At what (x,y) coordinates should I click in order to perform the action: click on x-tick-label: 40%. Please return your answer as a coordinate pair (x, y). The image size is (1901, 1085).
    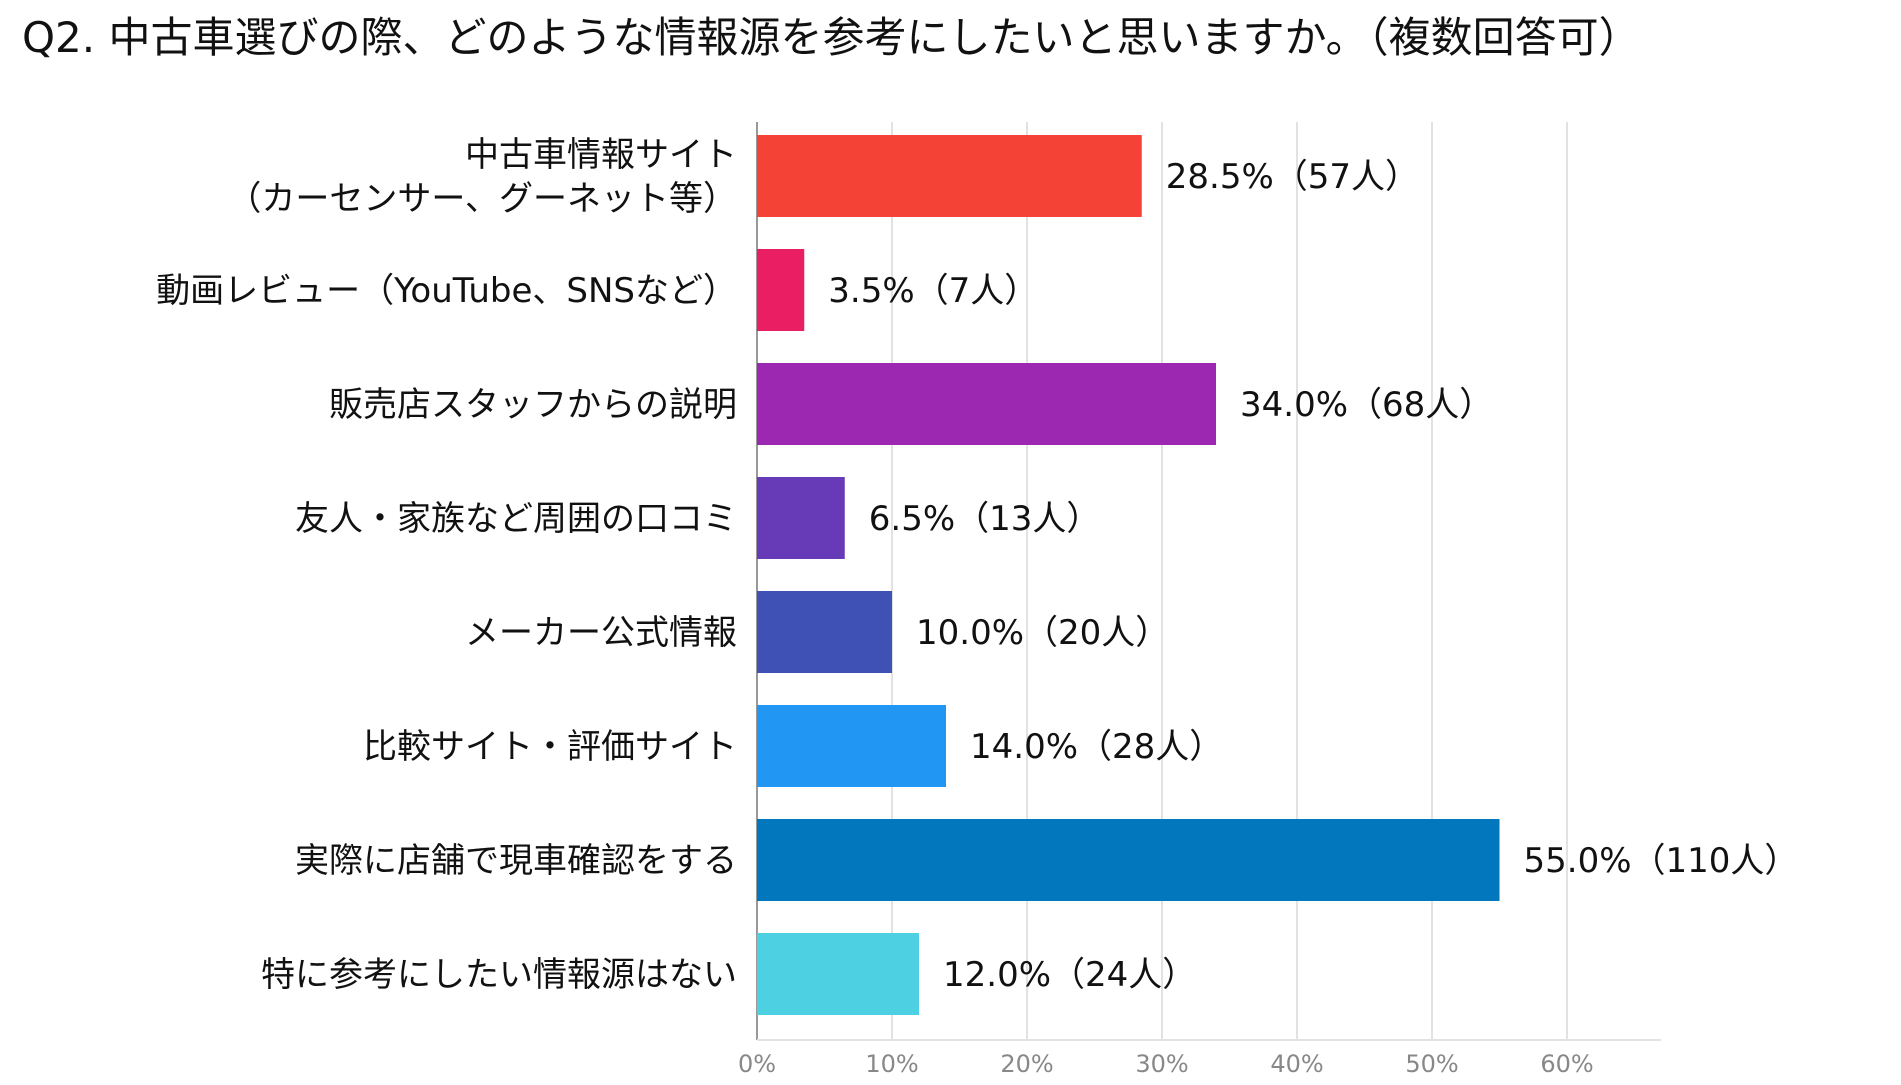
    Looking at the image, I should click on (1296, 1064).